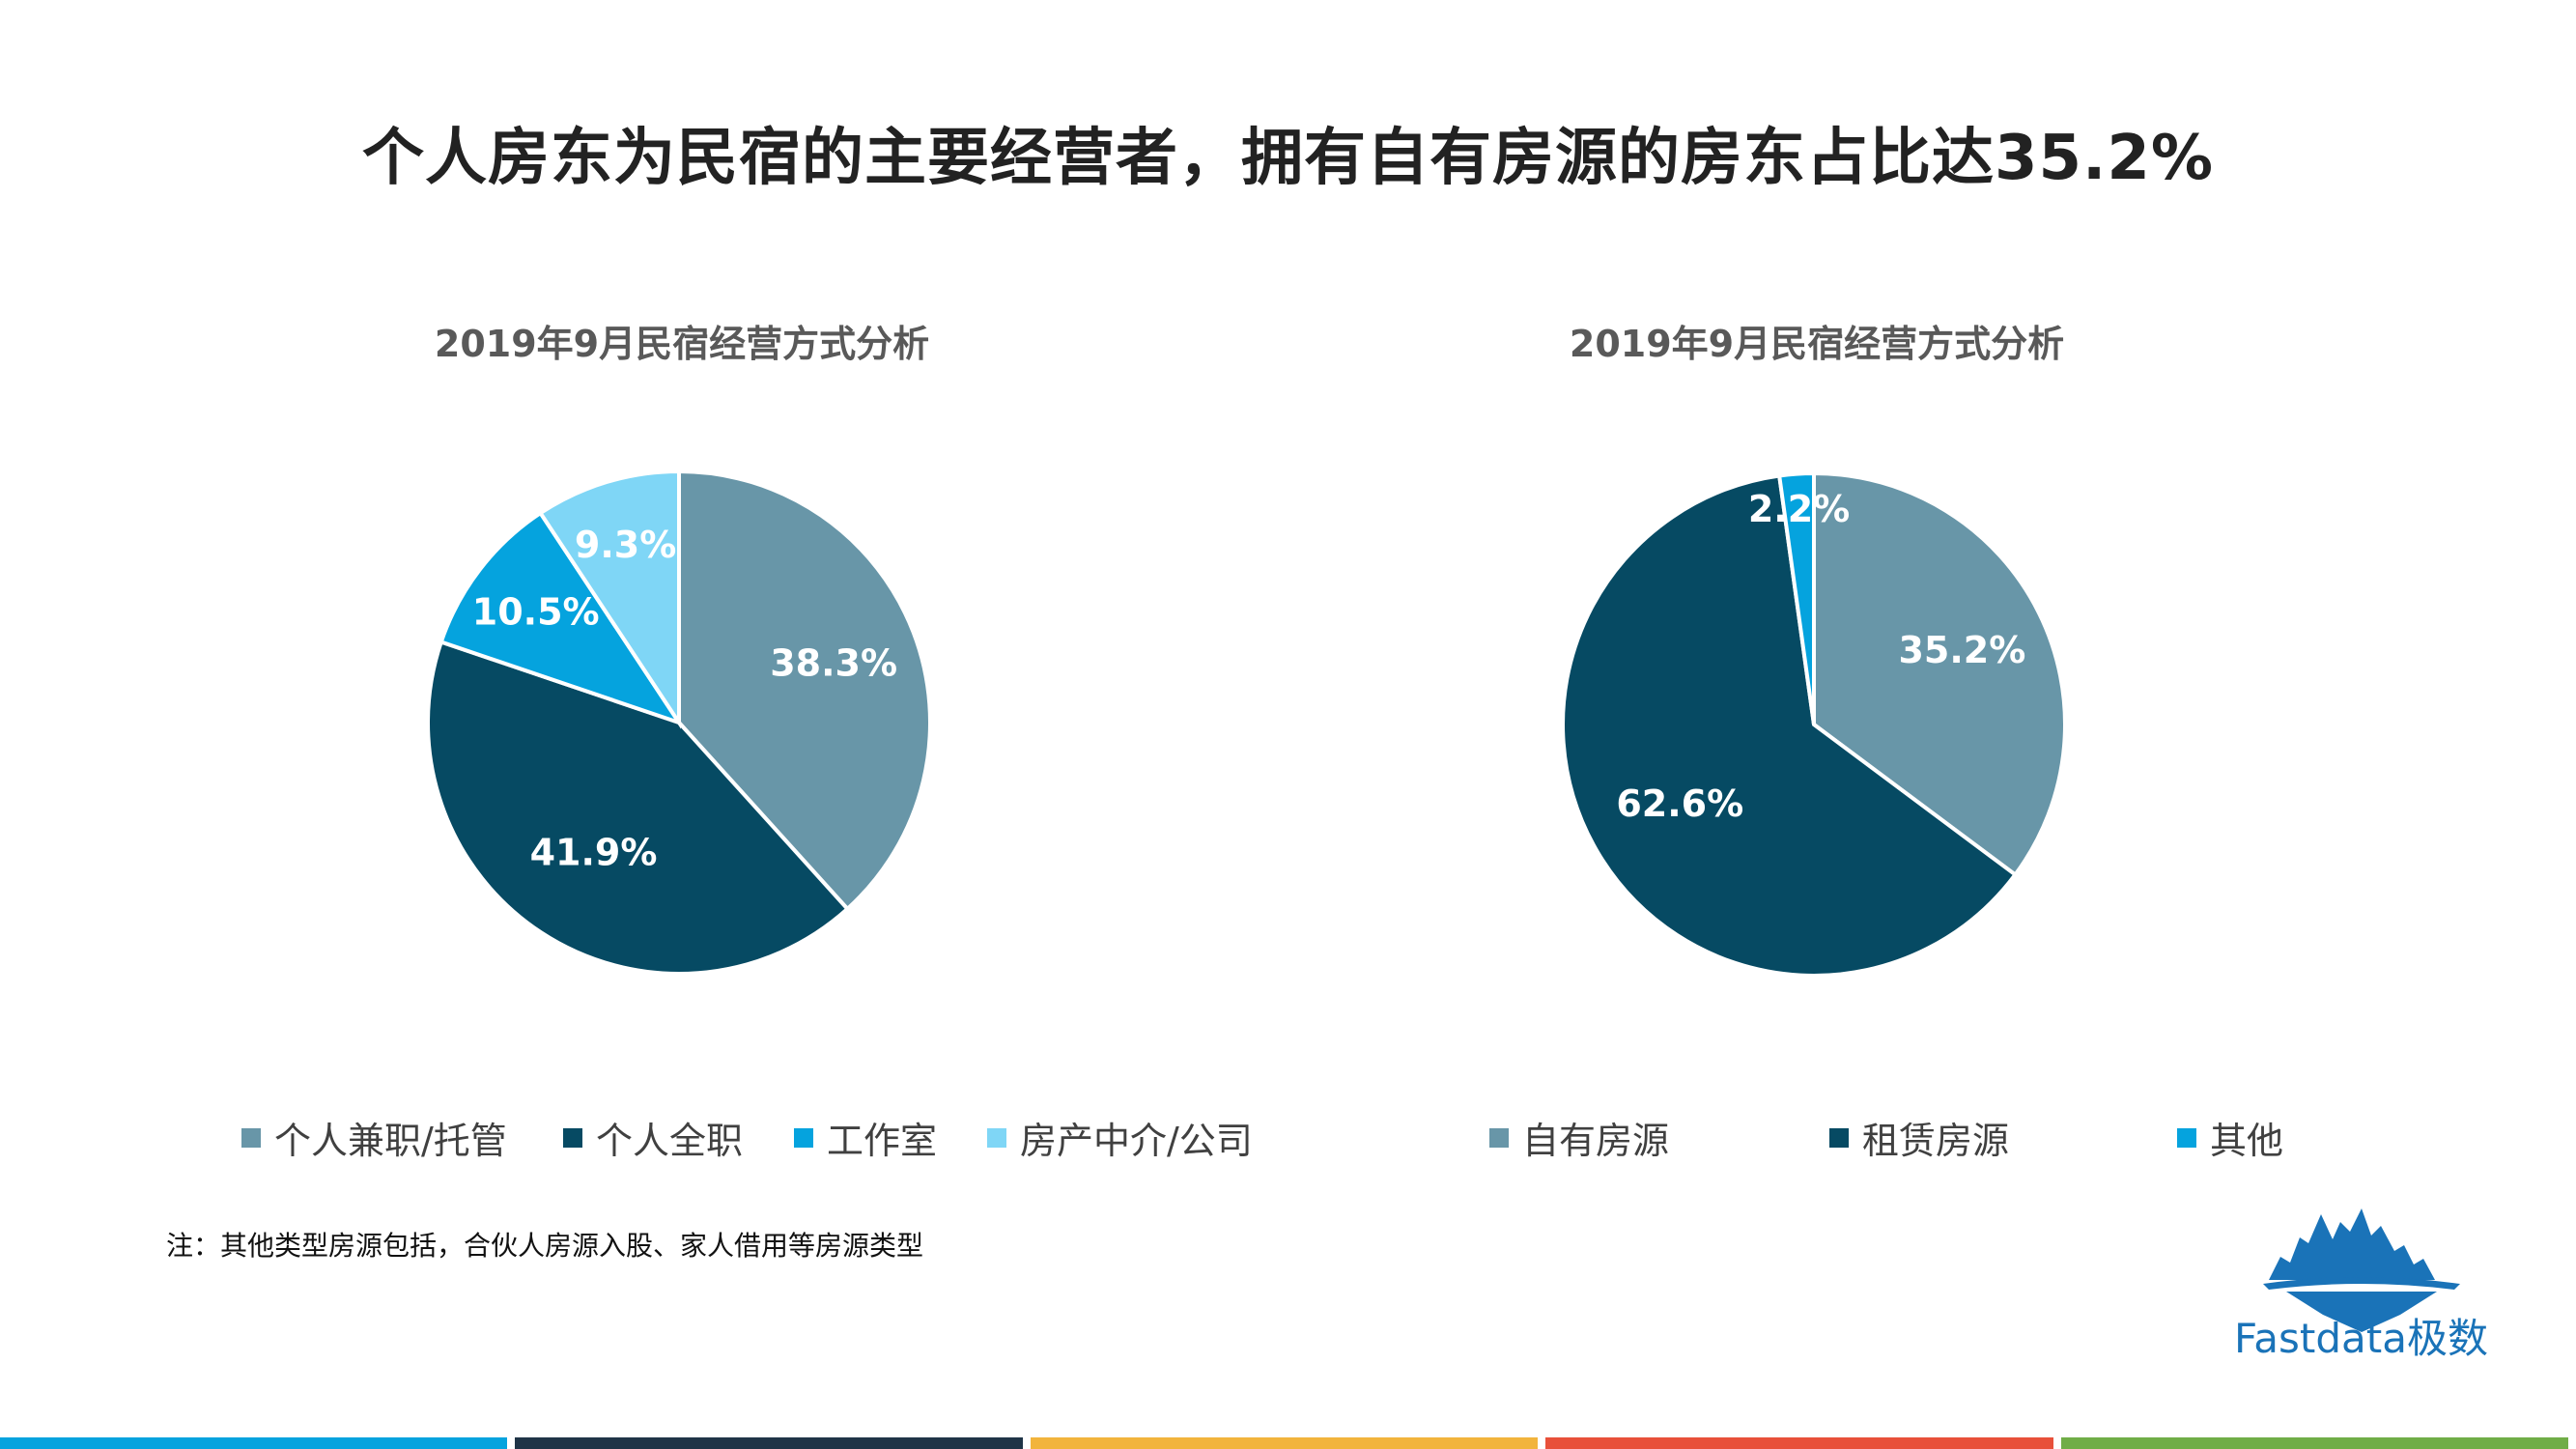 The image size is (2576, 1449). I want to click on pie-chart-housing-source: 35.2% 62.6% 2.2%, so click(1814, 724).